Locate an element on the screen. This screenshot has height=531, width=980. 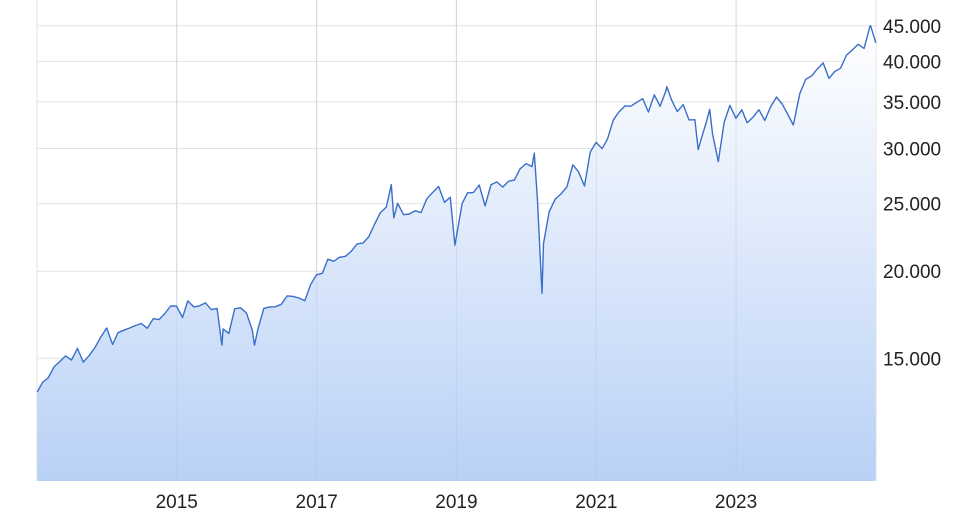
y-tick-label: 45.000 is located at coordinates (912, 27).